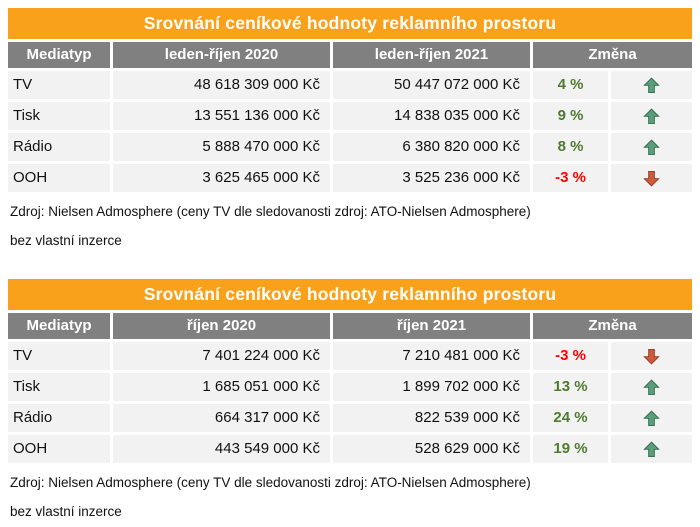  I want to click on row-tv-change-percent: 4 %, so click(570, 85).